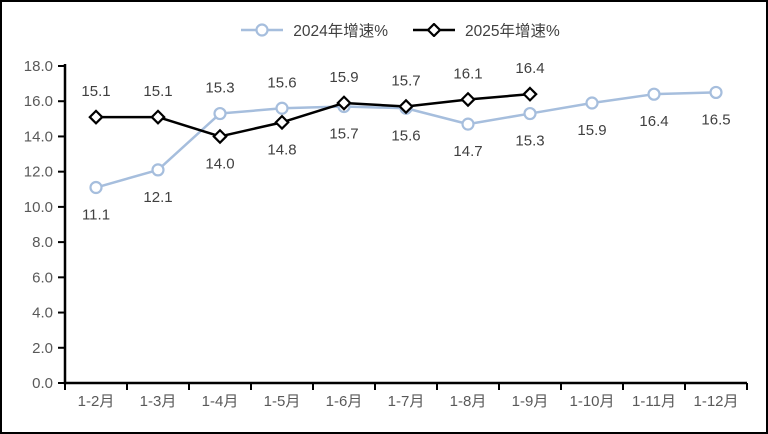  I want to click on x-axis-category-label: 1-2月, so click(96, 401).